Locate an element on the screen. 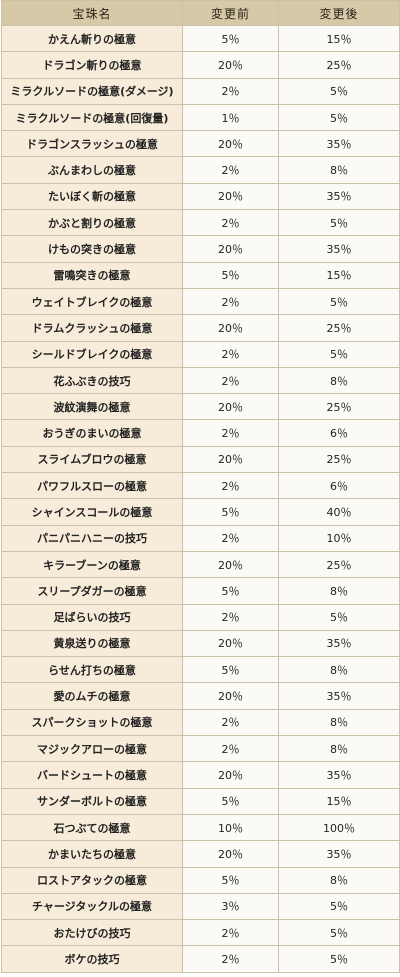 This screenshot has width=400, height=977. table-row: スライムブロウの極意 20％ 25％ is located at coordinates (200, 459).